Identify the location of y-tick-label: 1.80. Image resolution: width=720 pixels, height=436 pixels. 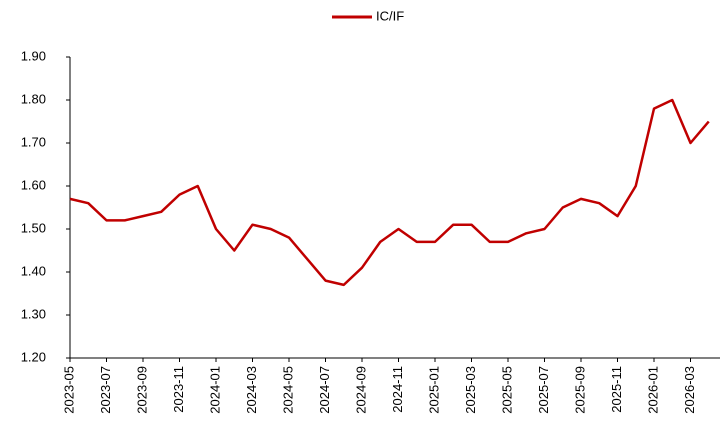
(33, 98).